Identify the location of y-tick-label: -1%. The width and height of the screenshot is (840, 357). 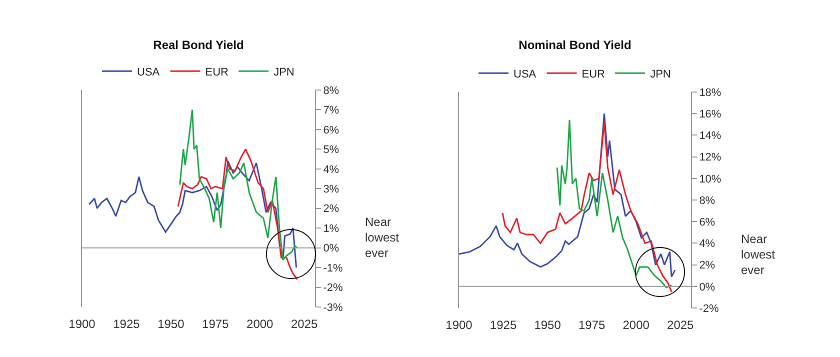
(333, 268).